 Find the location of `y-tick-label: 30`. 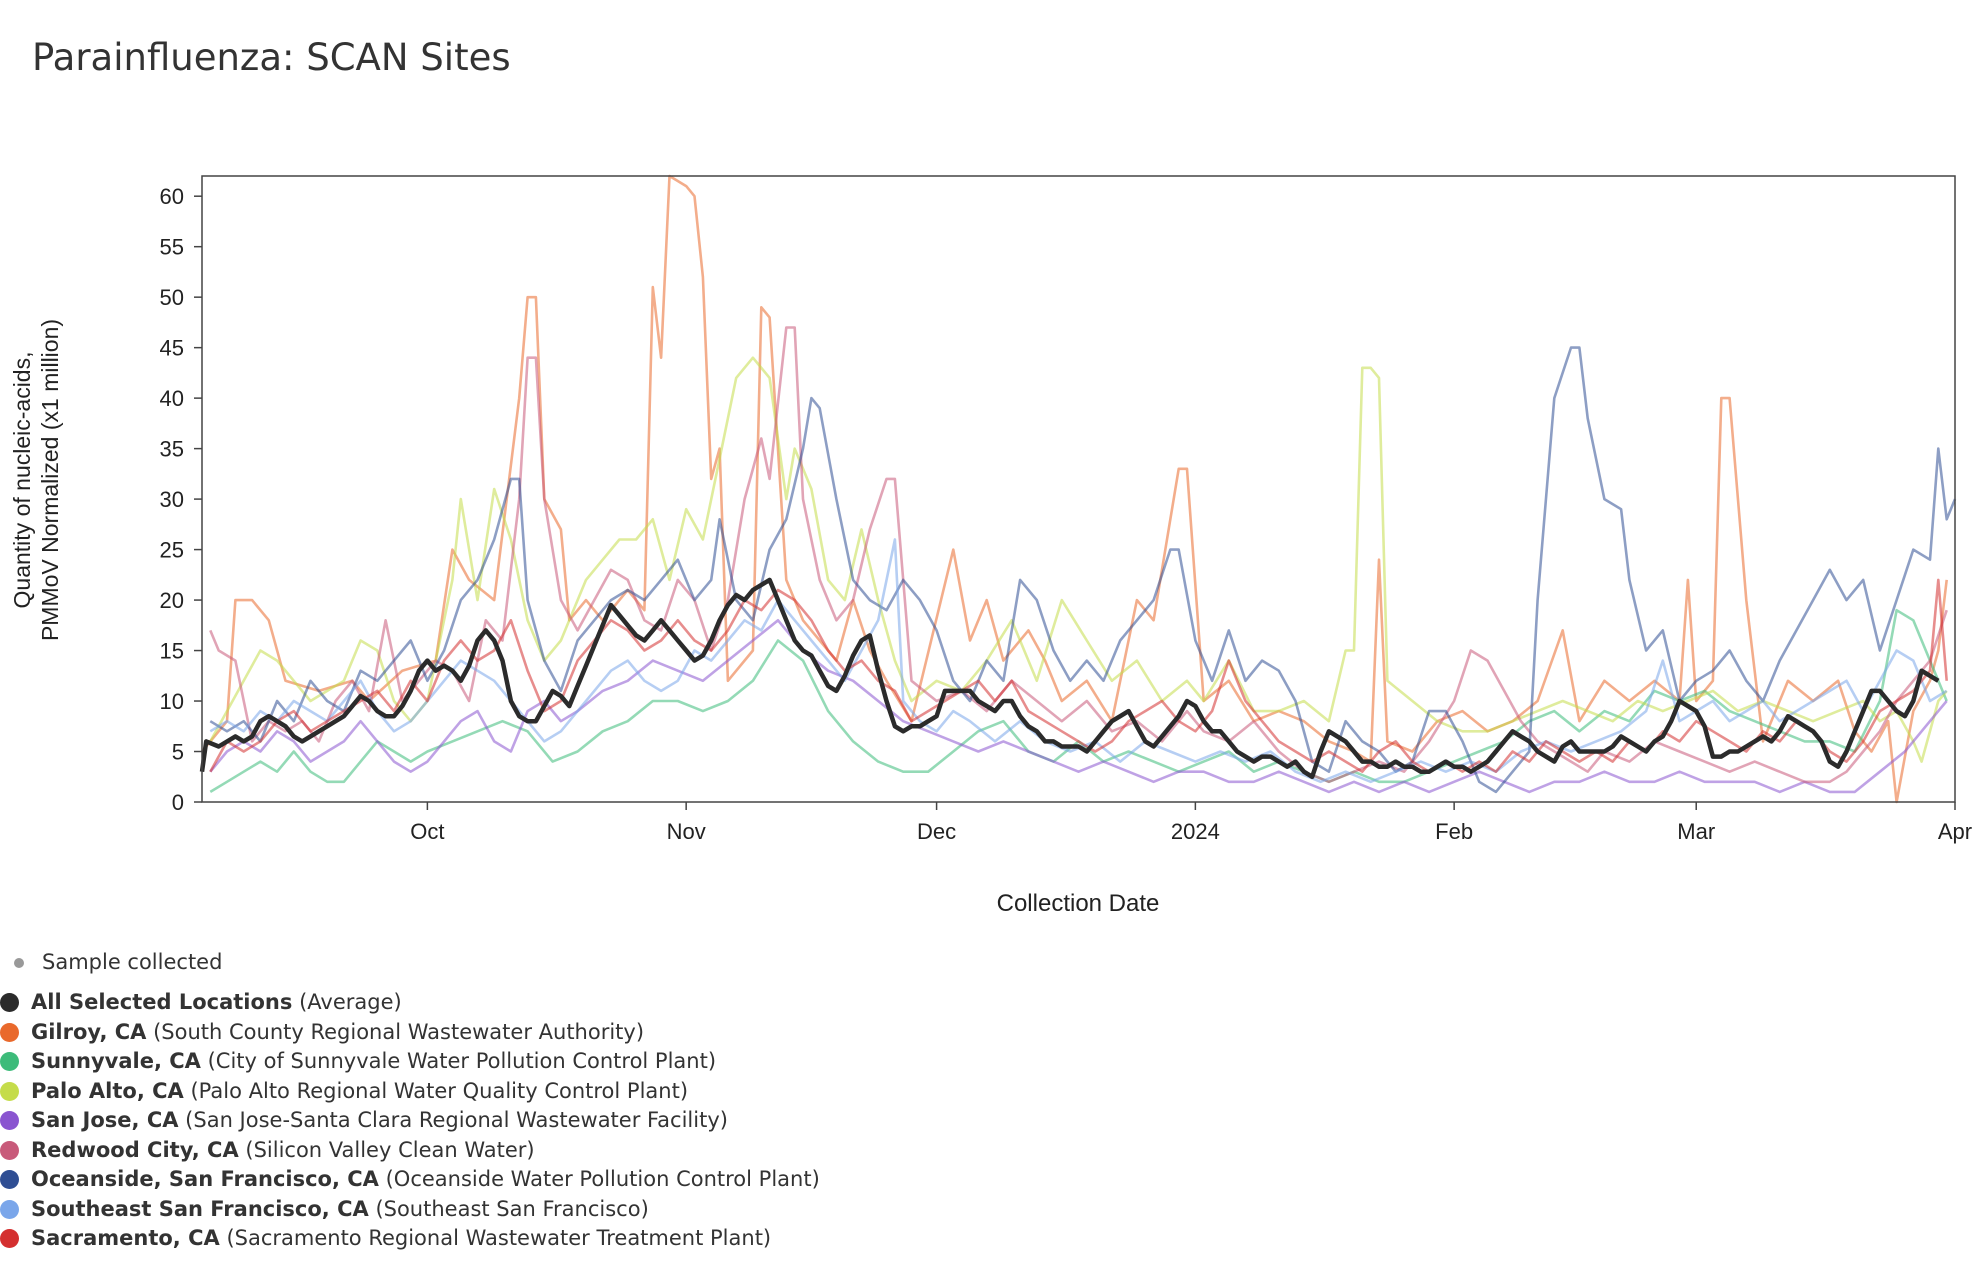

y-tick-label: 30 is located at coordinates (172, 499).